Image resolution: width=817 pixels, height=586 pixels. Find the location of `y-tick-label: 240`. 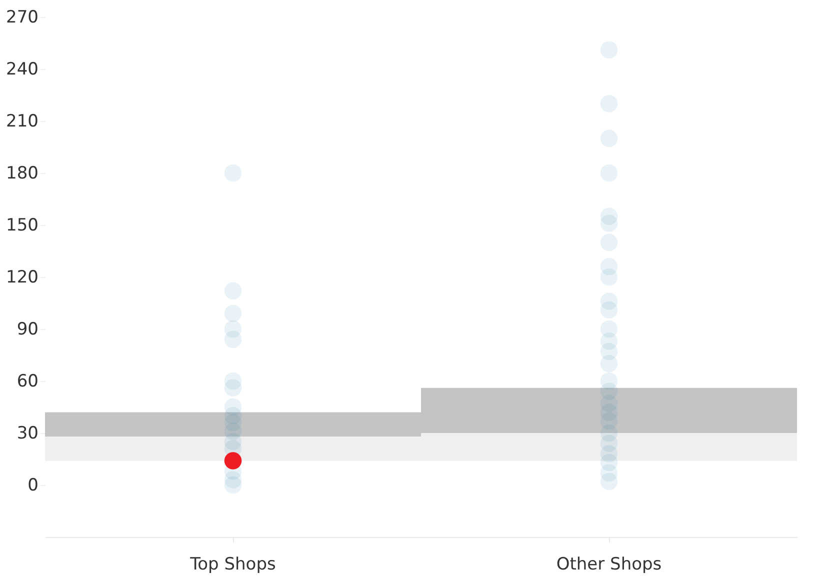

y-tick-label: 240 is located at coordinates (22, 70).